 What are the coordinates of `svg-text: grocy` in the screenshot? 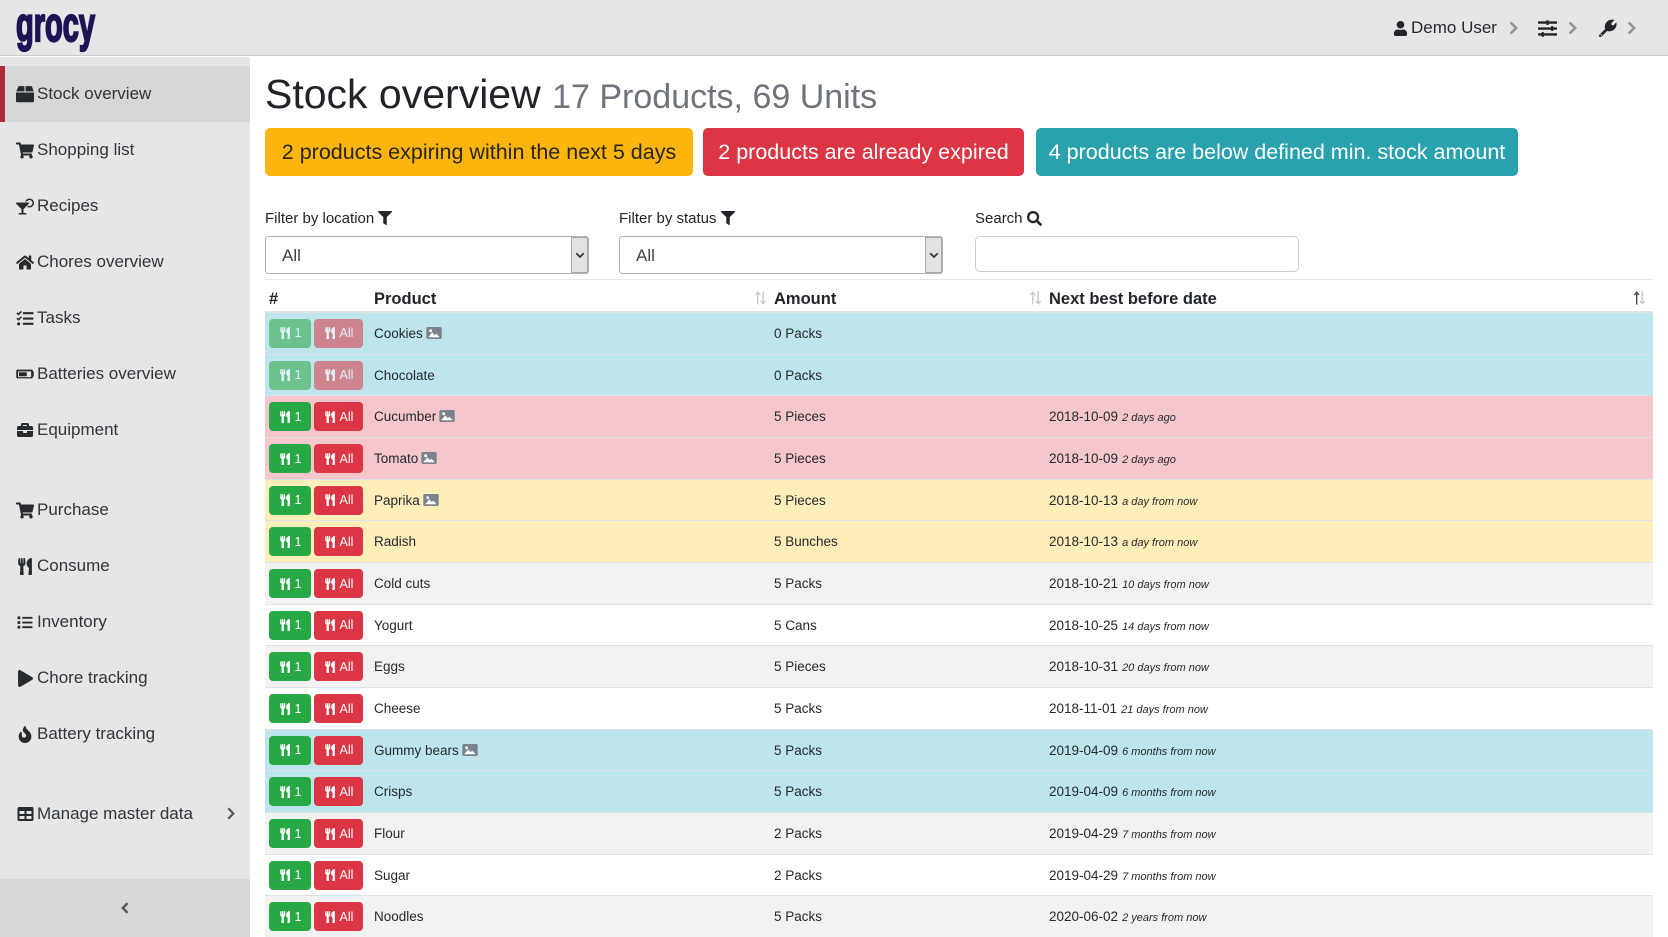 It's located at (55, 28).